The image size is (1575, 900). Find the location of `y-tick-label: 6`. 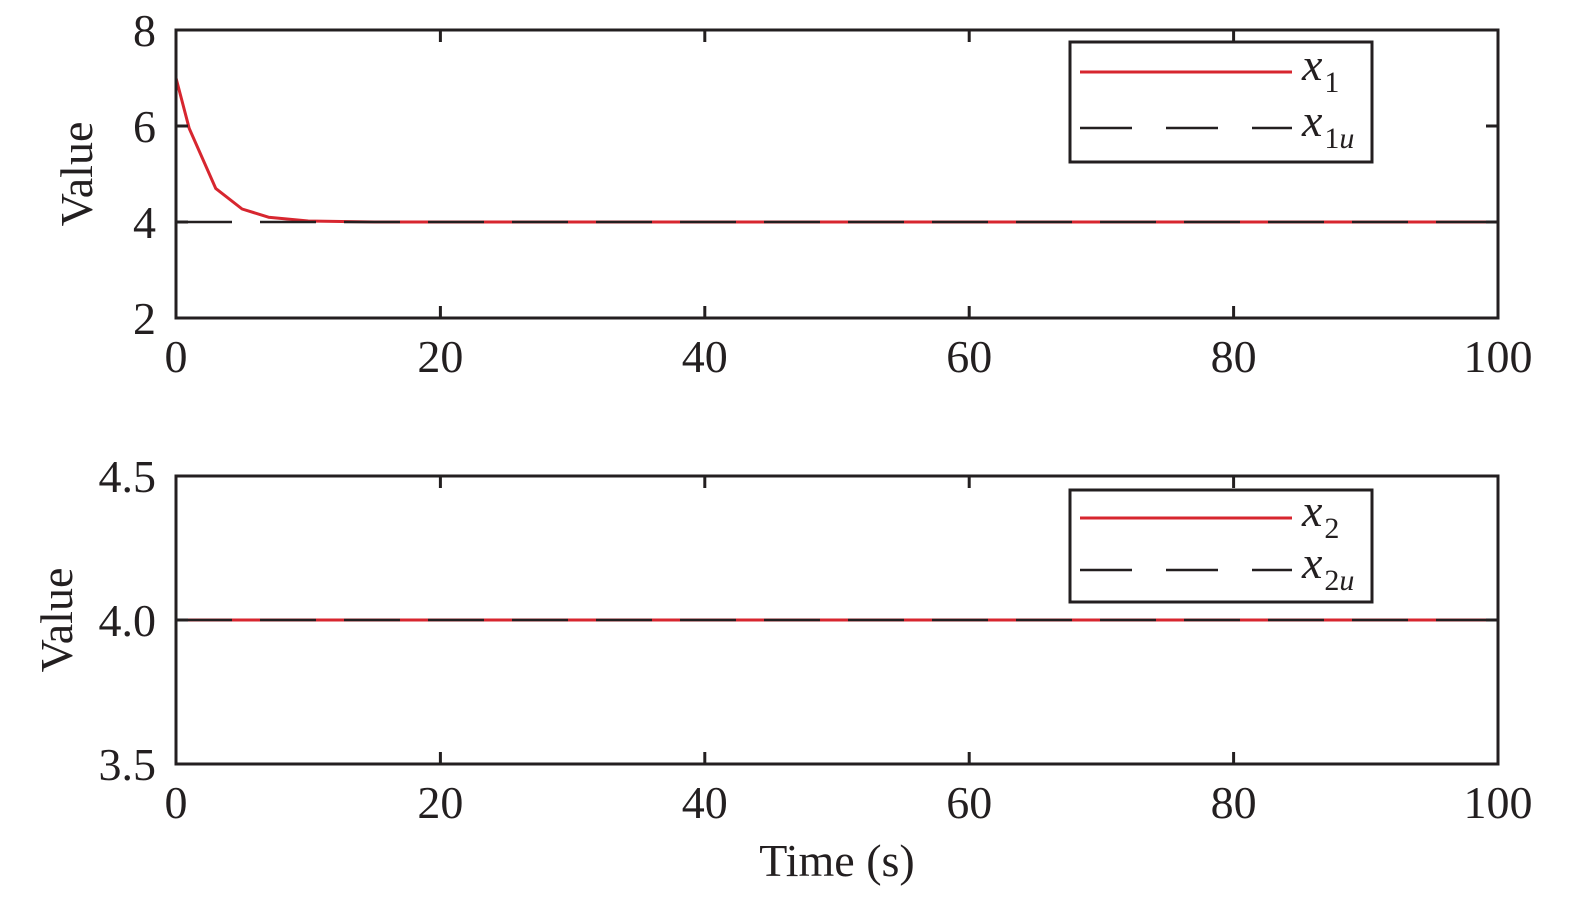

y-tick-label: 6 is located at coordinates (144, 126).